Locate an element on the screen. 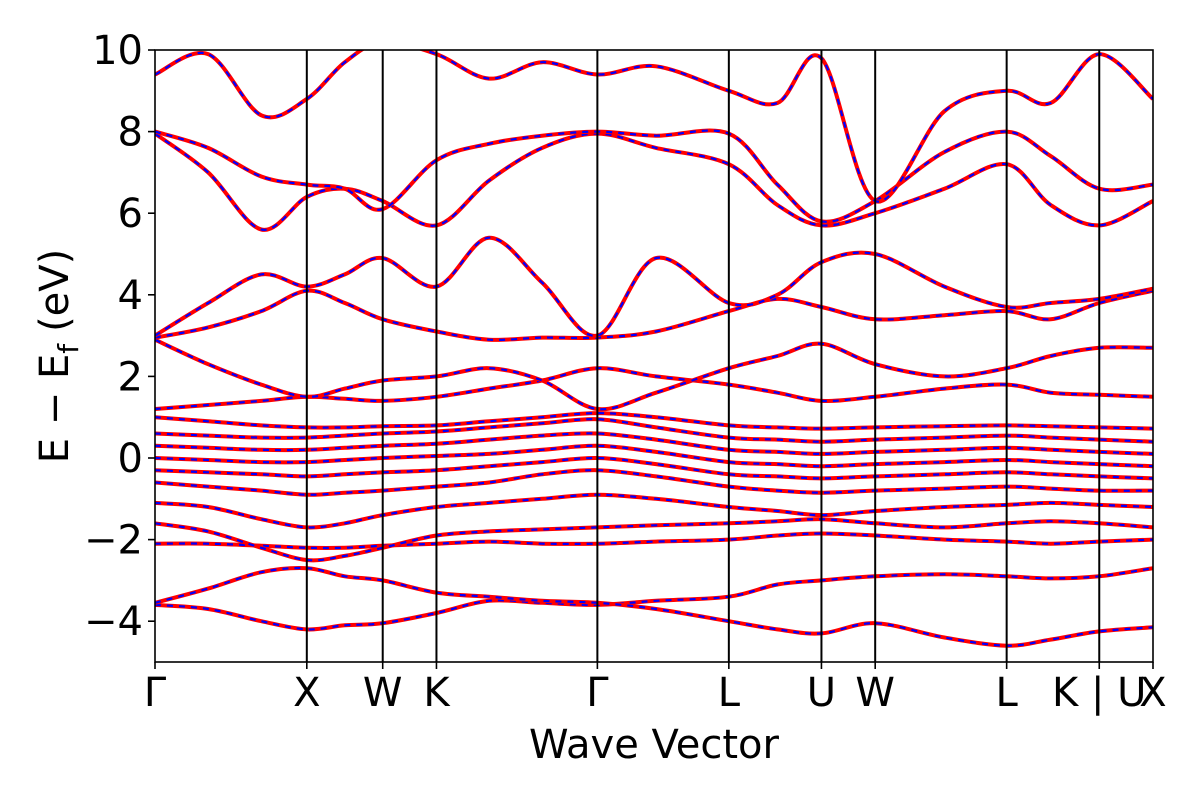 The image size is (1200, 800). y-axis-title-main: E − E is located at coordinates (55, 409).